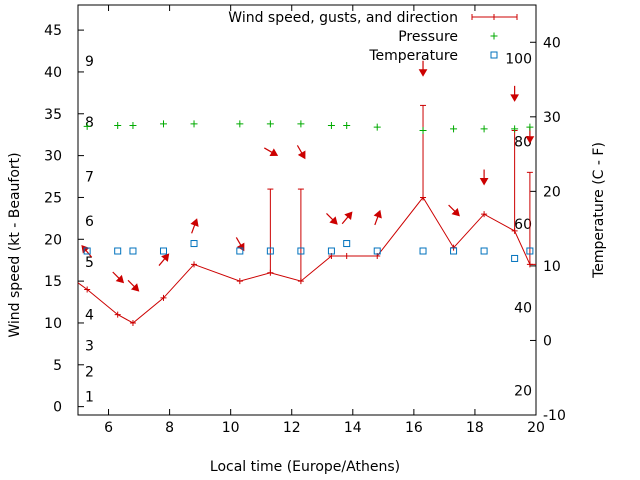  I want to click on y-tick-label: 35, so click(53, 115).